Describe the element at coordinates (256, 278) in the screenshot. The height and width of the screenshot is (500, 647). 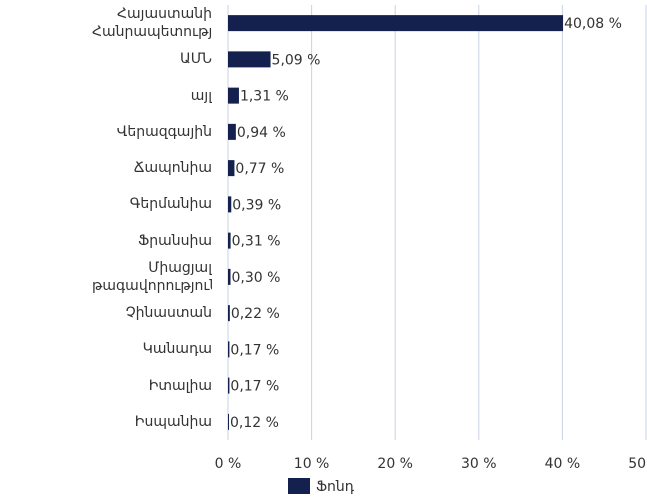
I see `value-label: 0,30 %` at that location.